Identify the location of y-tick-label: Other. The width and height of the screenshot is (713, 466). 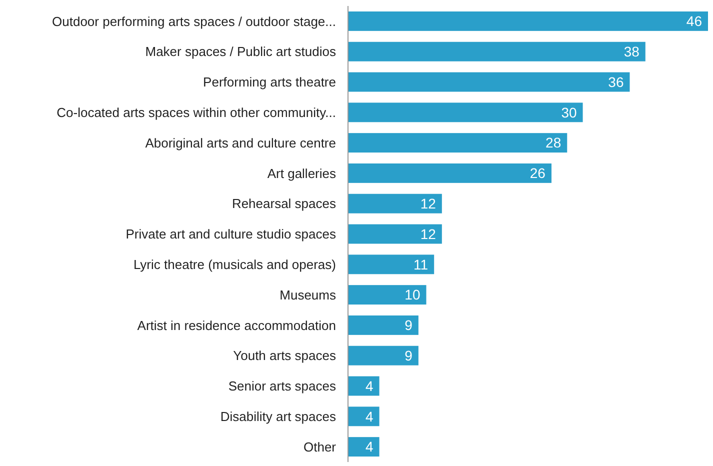
(320, 446).